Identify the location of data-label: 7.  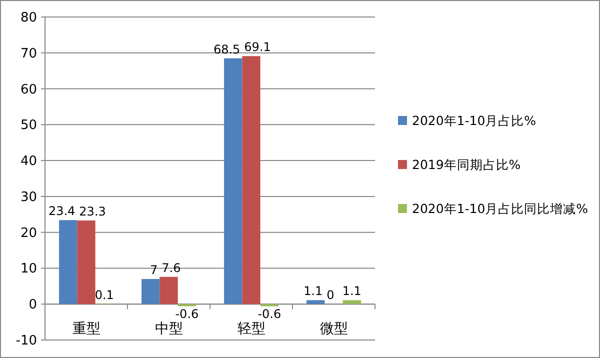
(154, 269).